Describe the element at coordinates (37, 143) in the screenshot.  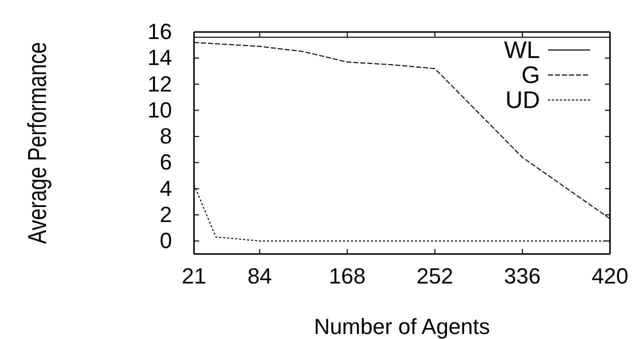
I see `y-axis-title: Average Performance` at that location.